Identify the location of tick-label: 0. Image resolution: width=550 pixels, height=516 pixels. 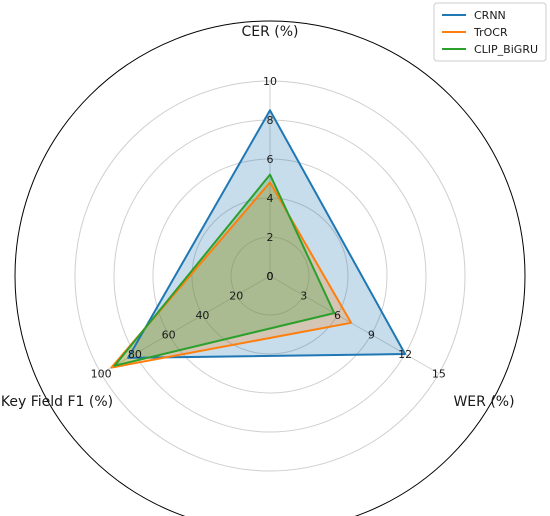
(270, 276).